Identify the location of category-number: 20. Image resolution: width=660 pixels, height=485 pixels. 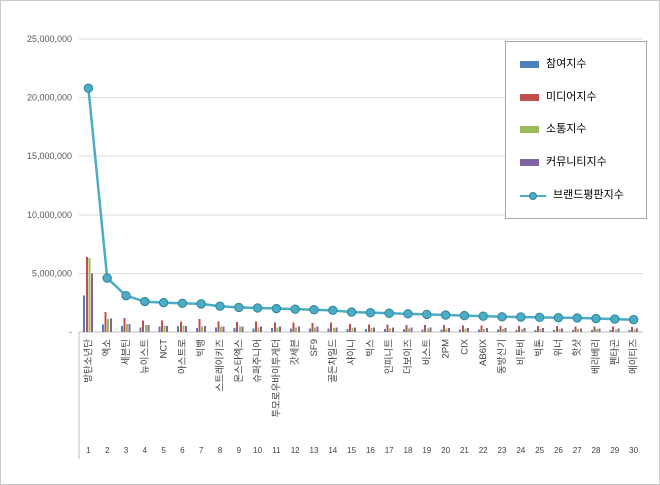
(445, 450).